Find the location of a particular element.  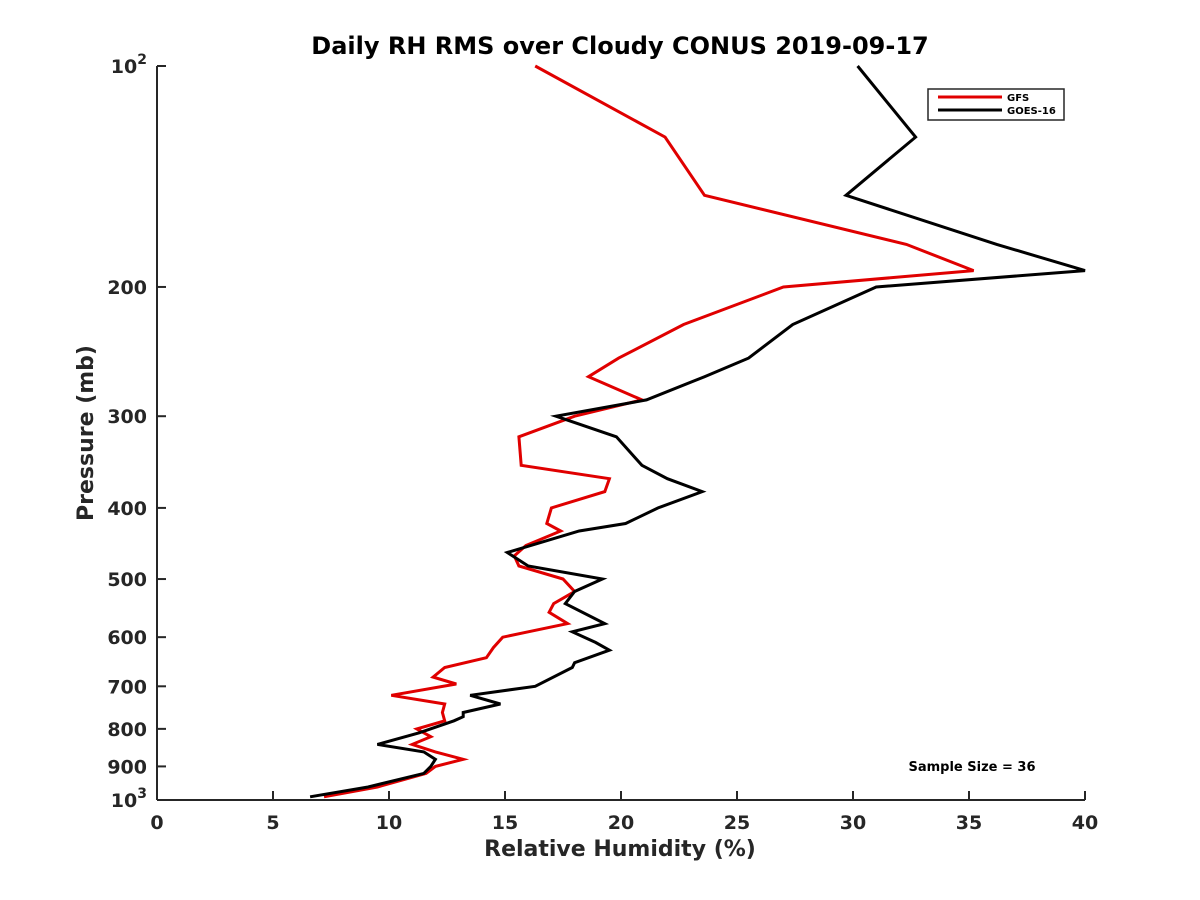

y-tick-exponent: 2 is located at coordinates (142, 60).